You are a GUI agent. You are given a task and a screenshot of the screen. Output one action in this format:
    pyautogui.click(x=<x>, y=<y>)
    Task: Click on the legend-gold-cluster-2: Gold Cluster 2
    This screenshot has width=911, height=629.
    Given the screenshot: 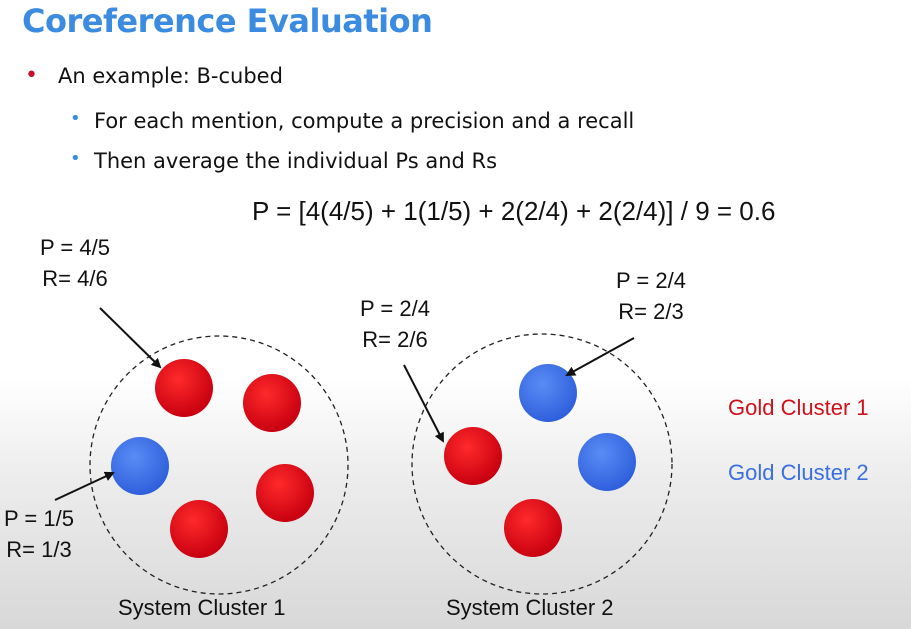 What is the action you would take?
    pyautogui.click(x=798, y=472)
    